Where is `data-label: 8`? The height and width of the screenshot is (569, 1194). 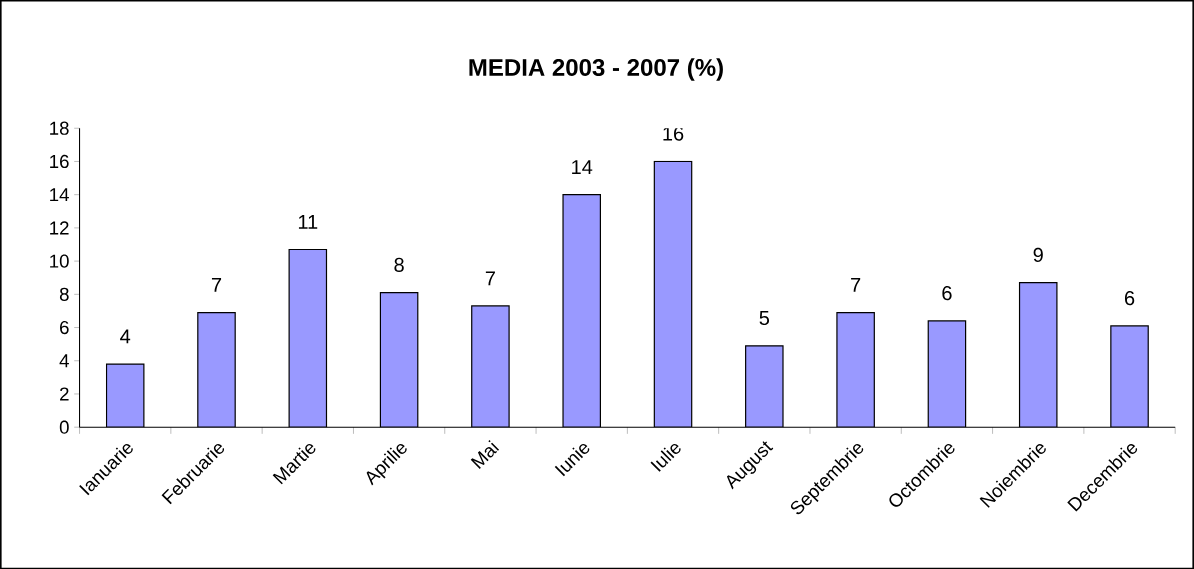 data-label: 8 is located at coordinates (399, 264).